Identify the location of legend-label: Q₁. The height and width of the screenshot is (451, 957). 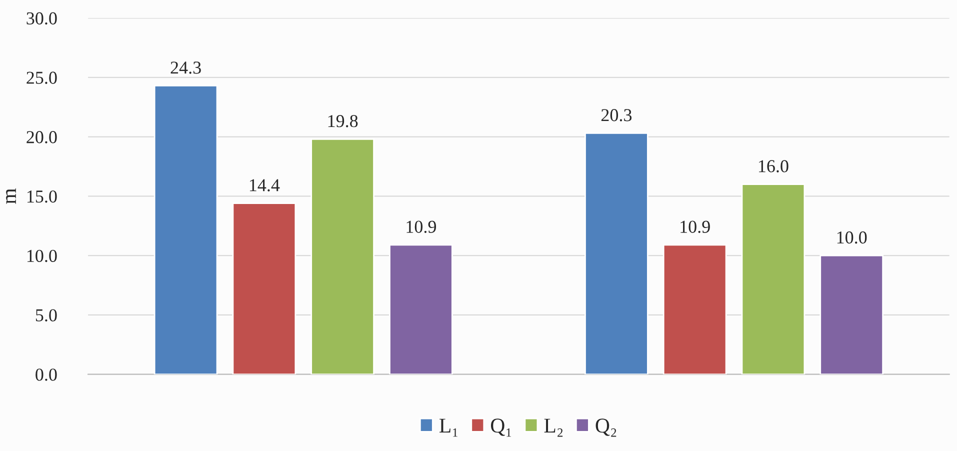
(501, 427).